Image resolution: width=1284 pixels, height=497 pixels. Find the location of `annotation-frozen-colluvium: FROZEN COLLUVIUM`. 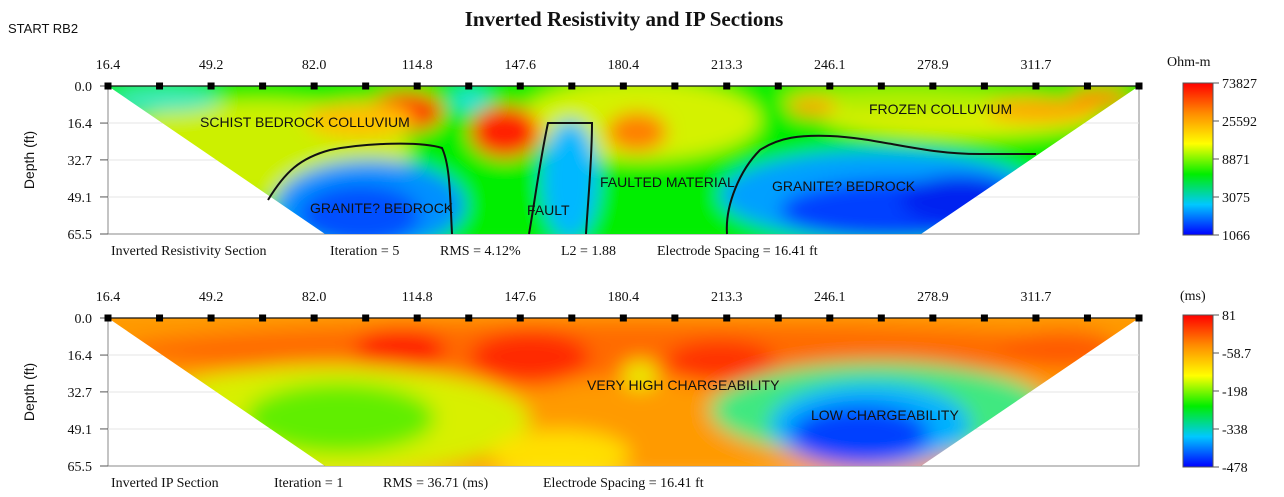

annotation-frozen-colluvium: FROZEN COLLUVIUM is located at coordinates (940, 109).